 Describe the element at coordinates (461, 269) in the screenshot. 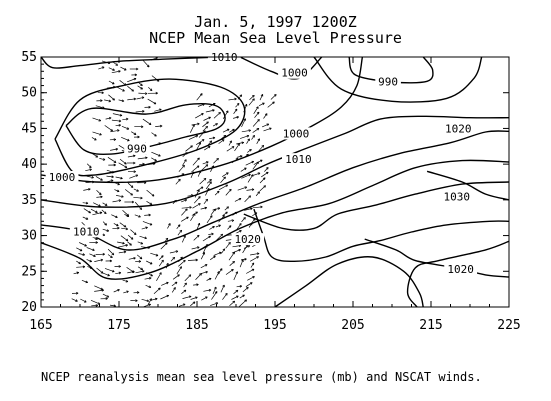

I see `contour-label-bg` at that location.